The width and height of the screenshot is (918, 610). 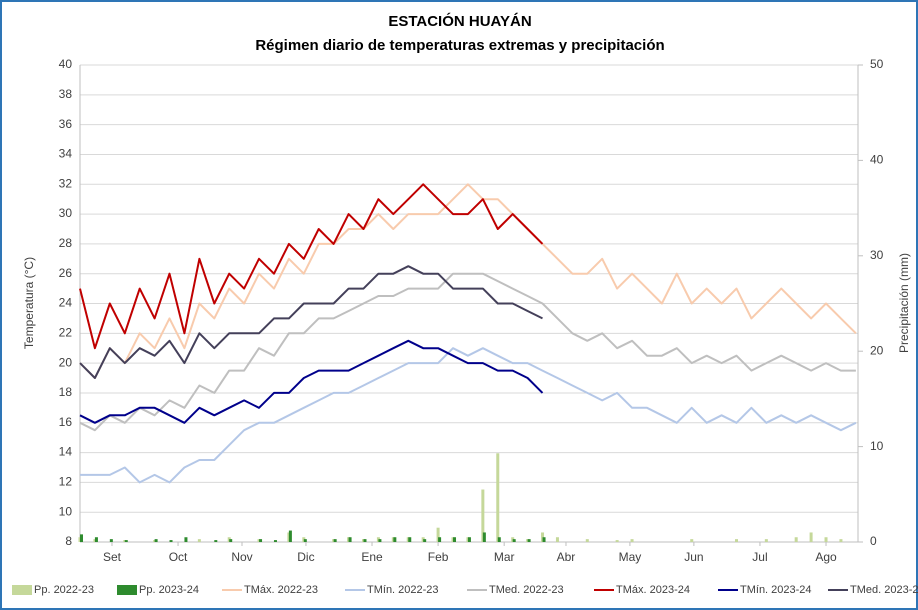 What do you see at coordinates (169, 590) in the screenshot?
I see `legend-label: Pp. 2023-24` at bounding box center [169, 590].